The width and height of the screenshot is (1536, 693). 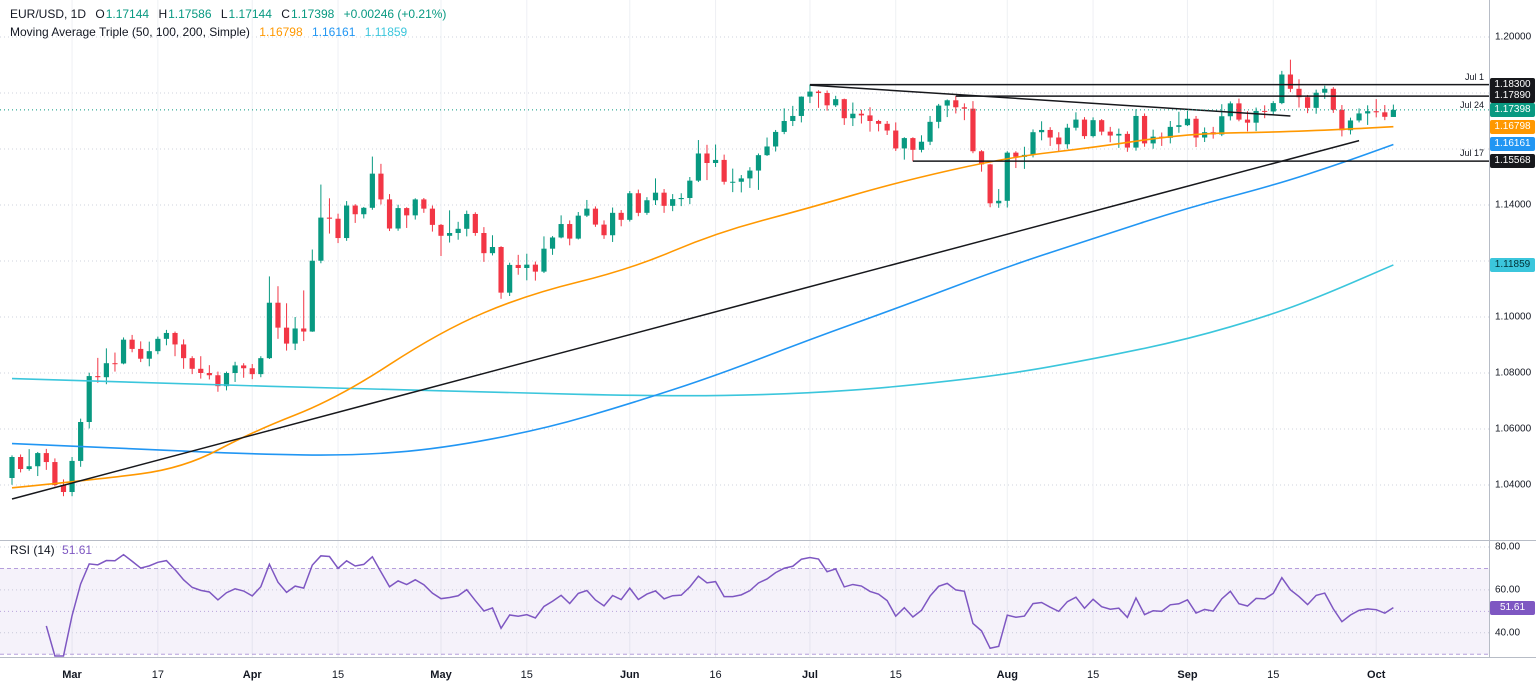 I want to click on rsi-indicator-title: RSI (14), so click(x=32, y=550).